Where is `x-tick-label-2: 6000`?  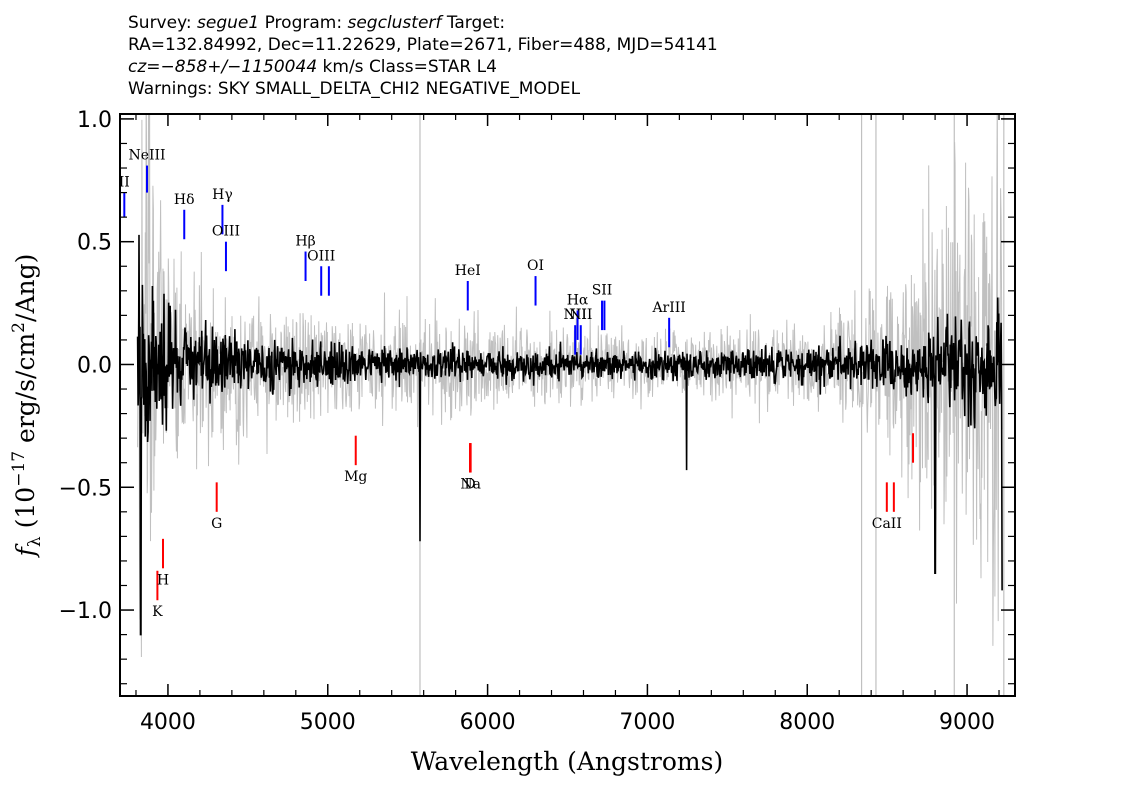
x-tick-label-2: 6000 is located at coordinates (488, 722).